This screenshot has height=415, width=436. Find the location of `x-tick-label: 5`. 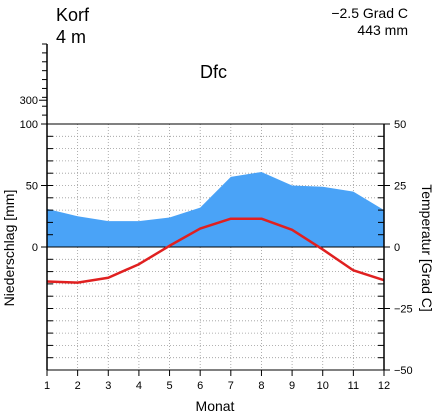

x-tick-label: 5 is located at coordinates (169, 386).